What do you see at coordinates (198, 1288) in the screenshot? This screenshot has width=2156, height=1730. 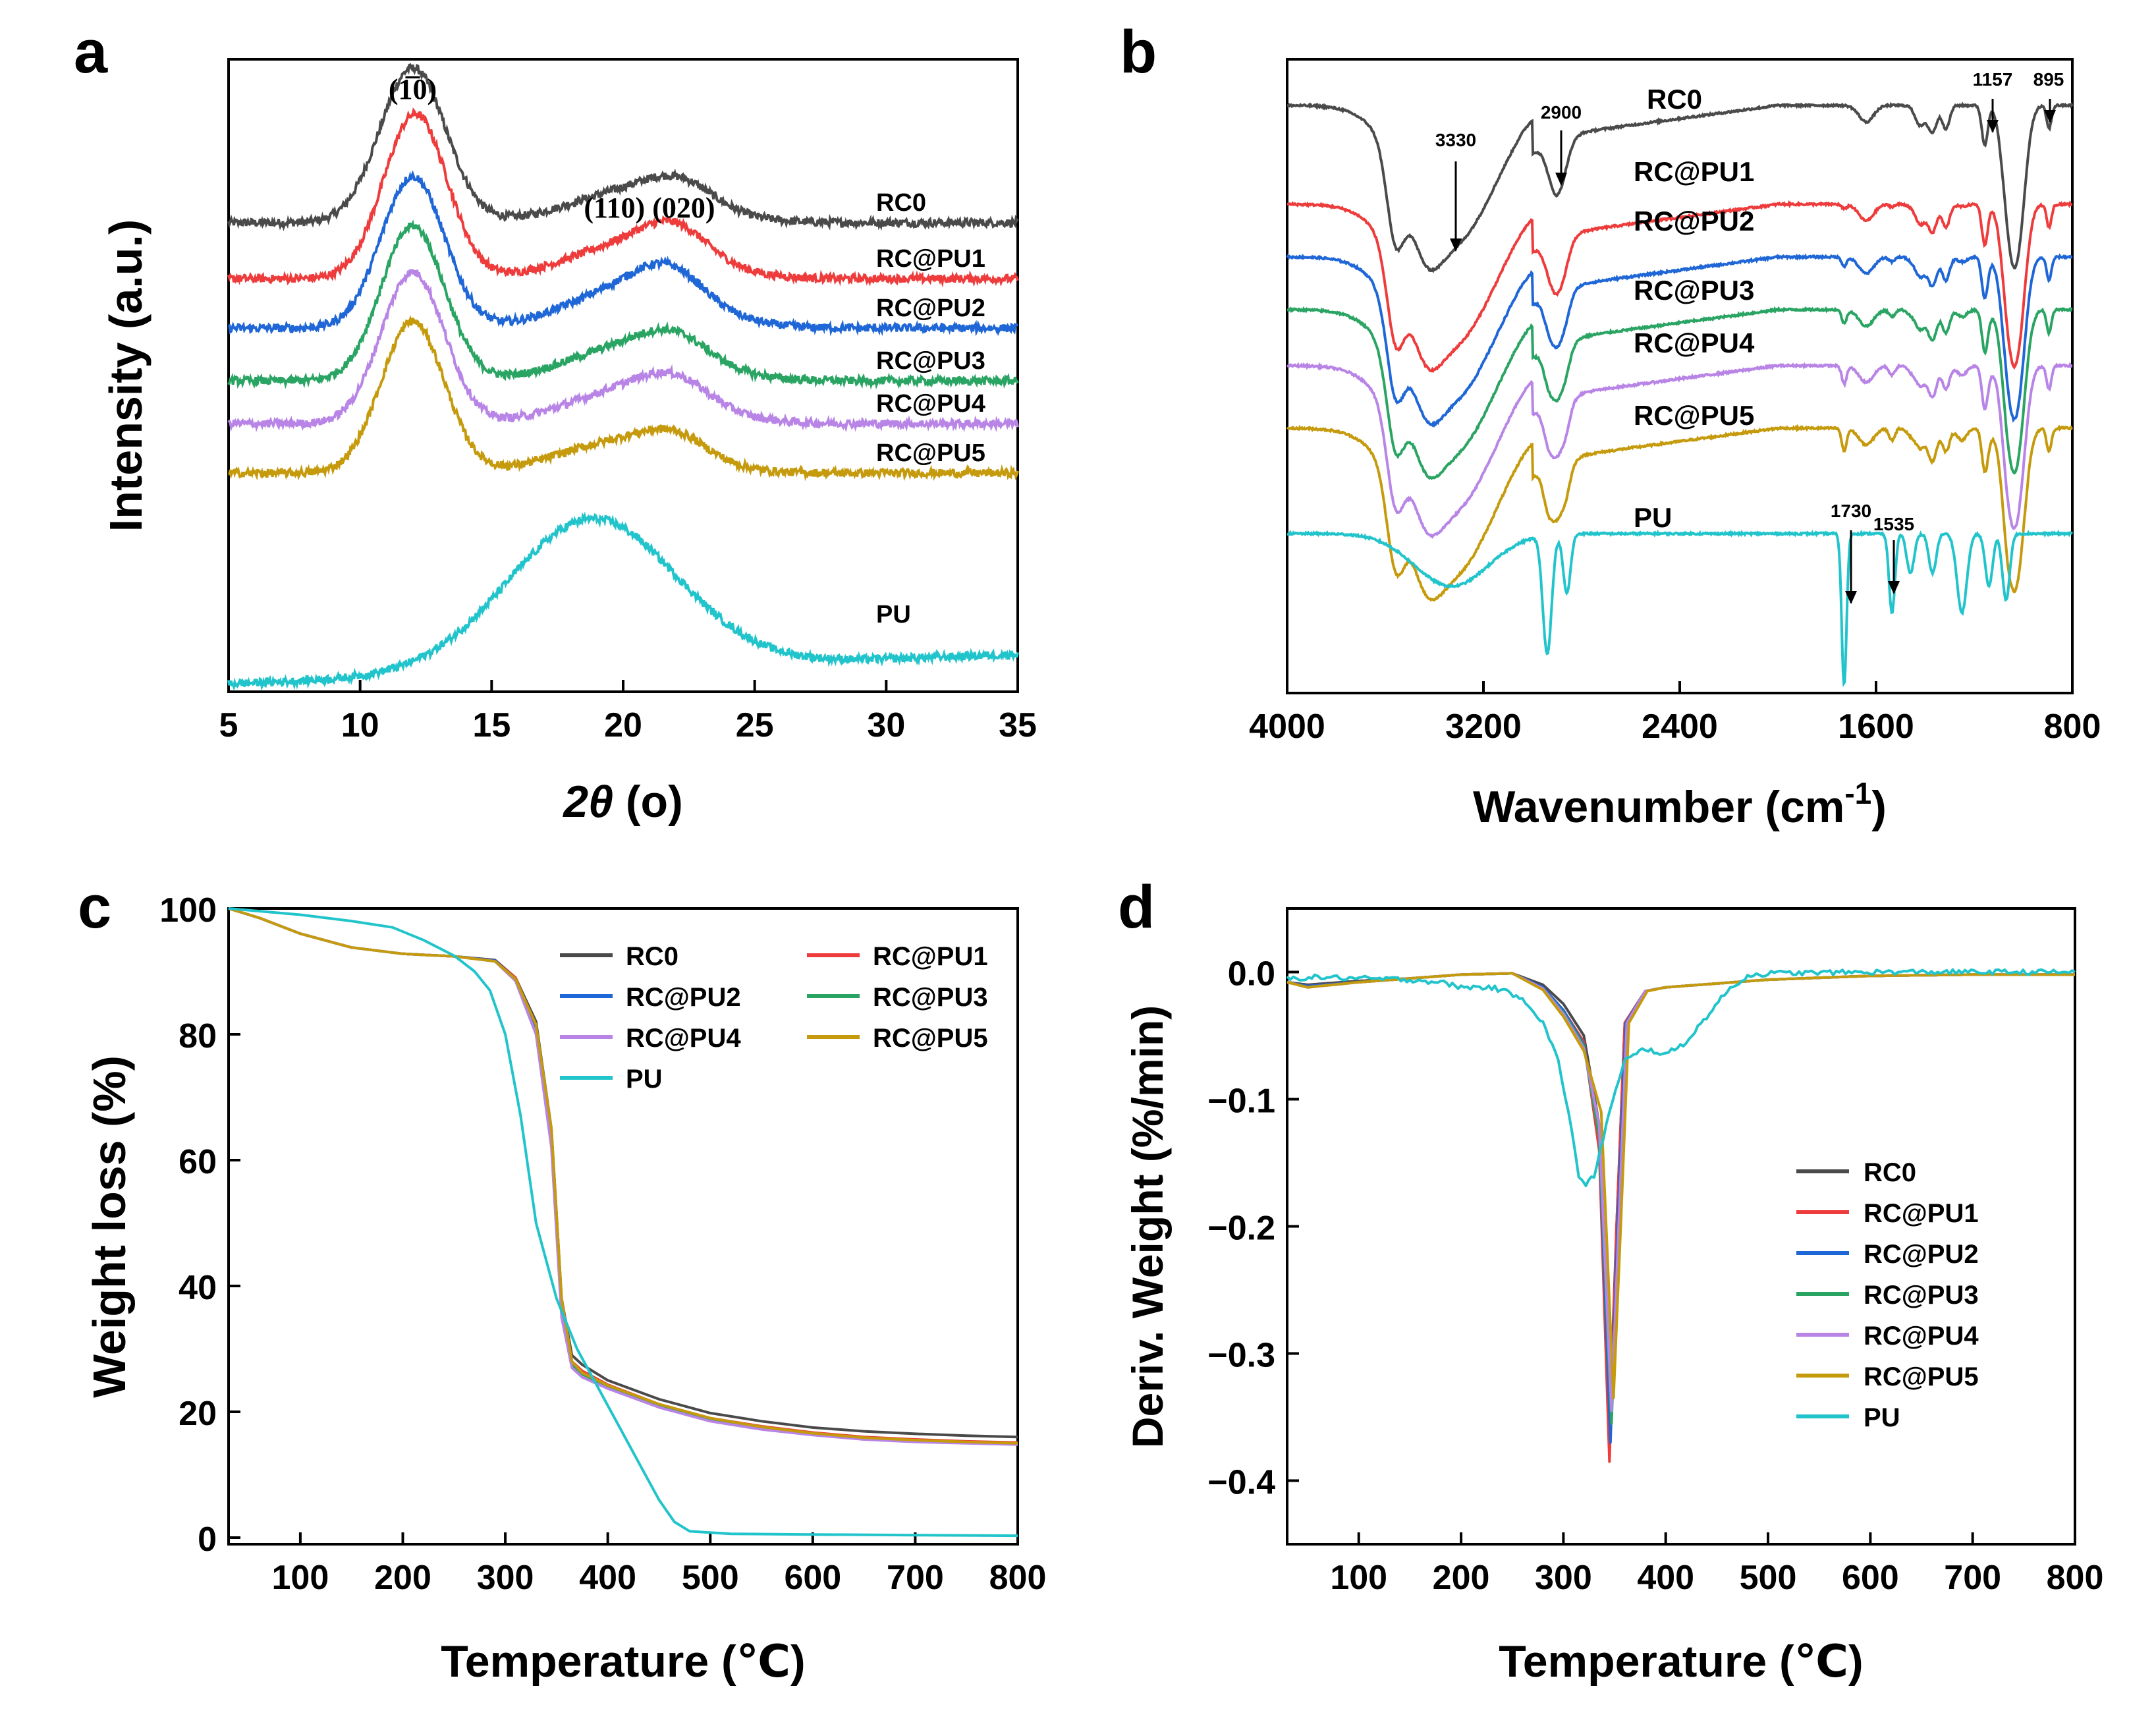 I see `c-ytick-label-40: 40` at bounding box center [198, 1288].